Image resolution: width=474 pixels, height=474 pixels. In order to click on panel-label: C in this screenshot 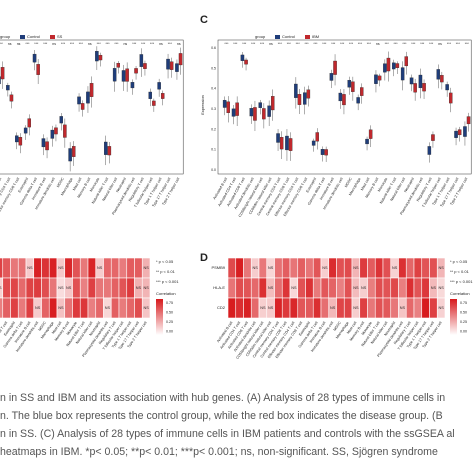, I will do `click(204, 20)`.